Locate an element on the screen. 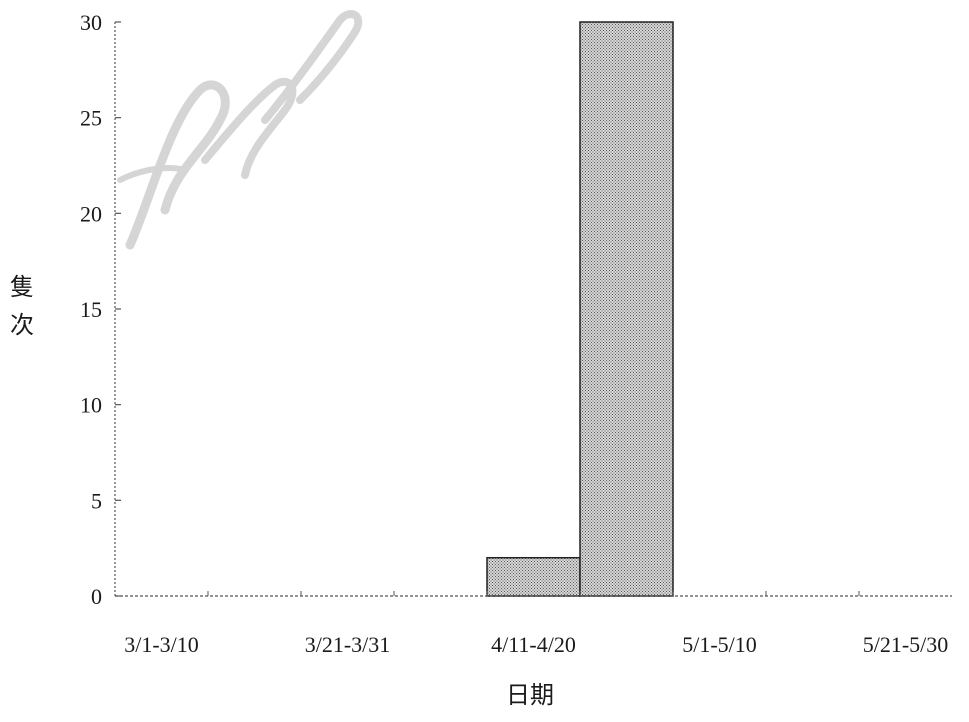  x-tick-label: 5/21-5/30 is located at coordinates (906, 644).